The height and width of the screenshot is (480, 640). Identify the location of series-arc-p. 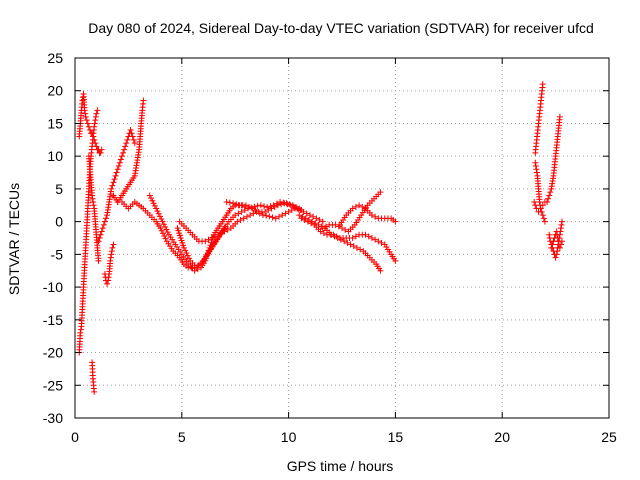
(367, 215).